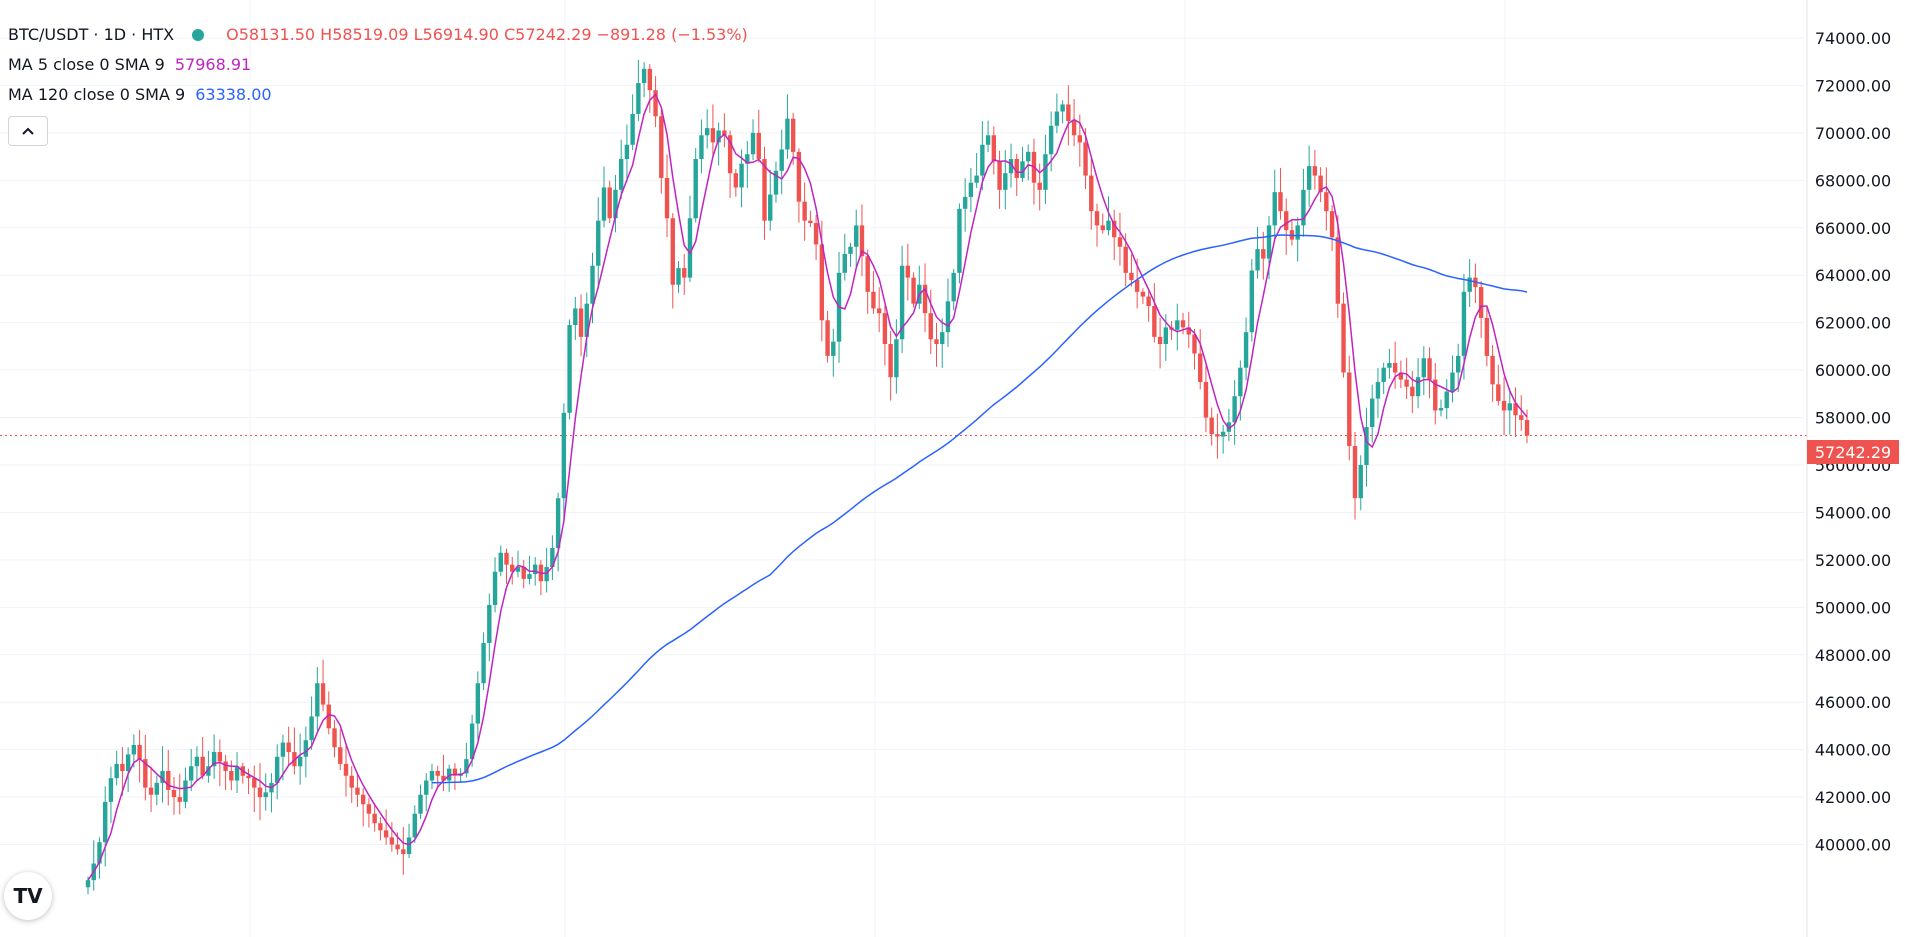 The width and height of the screenshot is (1905, 937). I want to click on ma120-value: 63338.00, so click(233, 94).